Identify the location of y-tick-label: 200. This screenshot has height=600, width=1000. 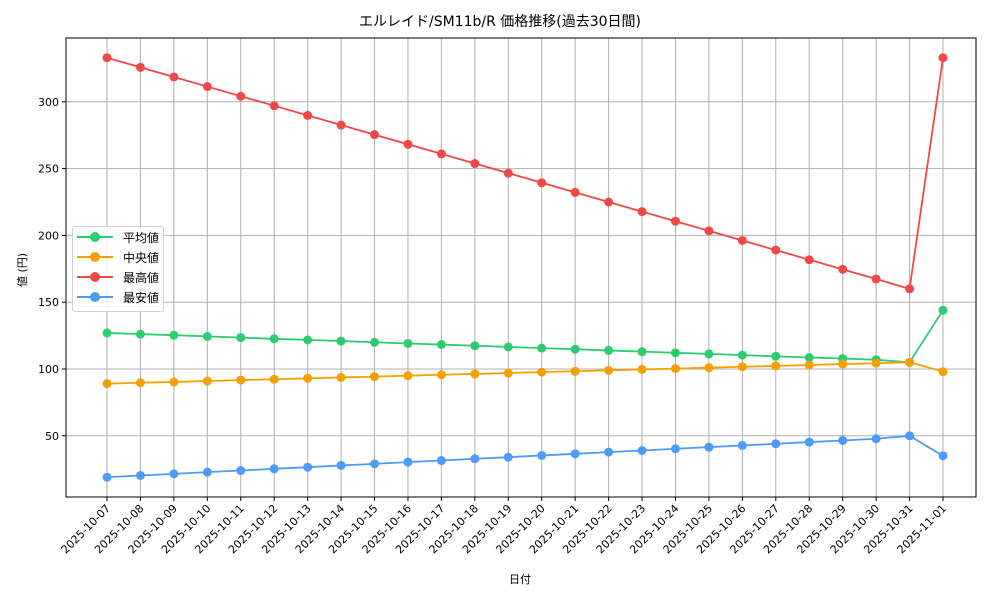
(48, 235).